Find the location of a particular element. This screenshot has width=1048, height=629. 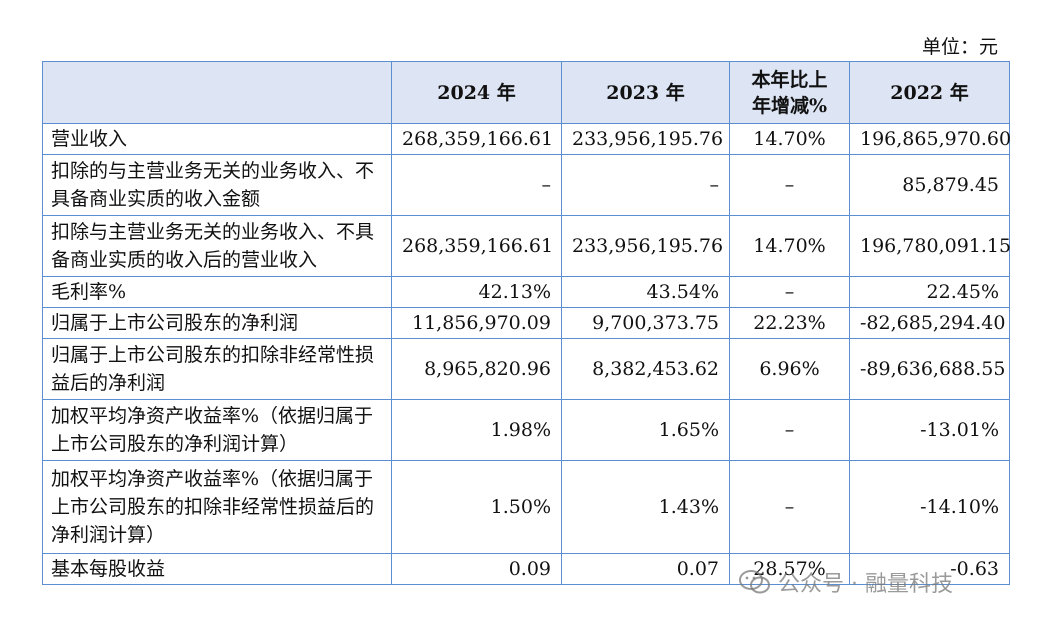

value-2022: -13.01% is located at coordinates (929, 430).